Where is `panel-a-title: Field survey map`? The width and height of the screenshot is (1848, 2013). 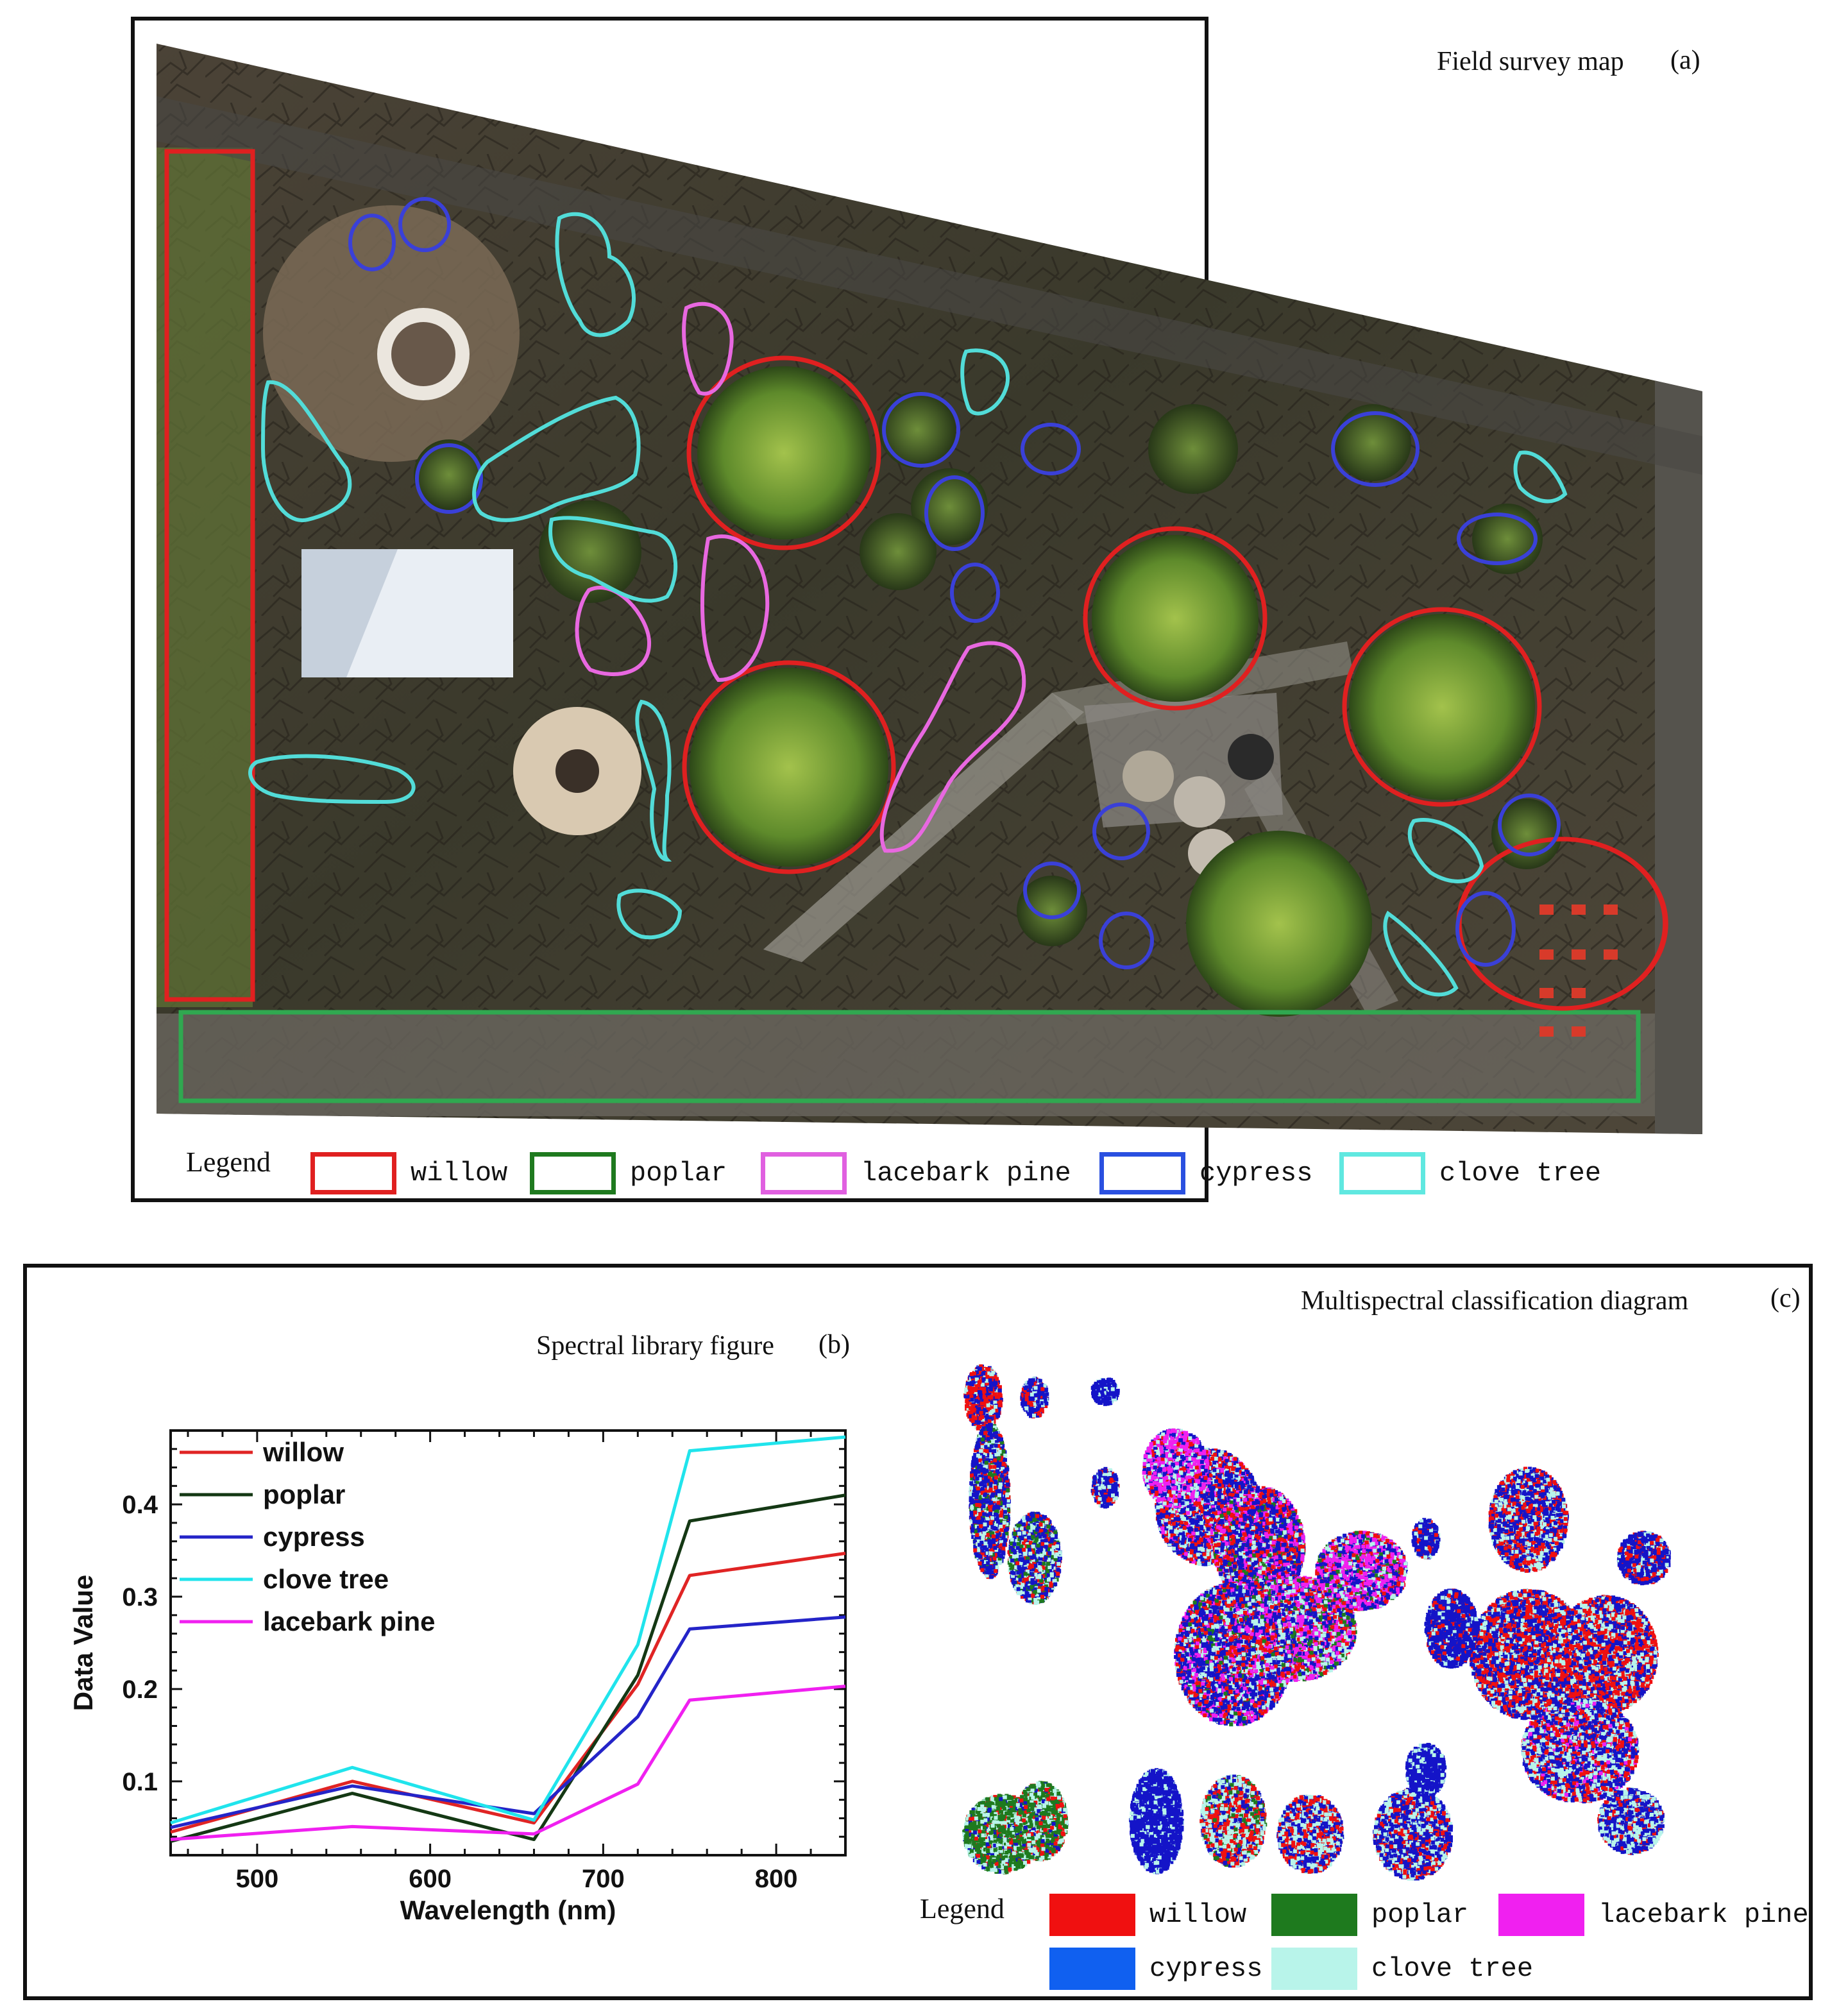
panel-a-title: Field survey map is located at coordinates (1530, 61).